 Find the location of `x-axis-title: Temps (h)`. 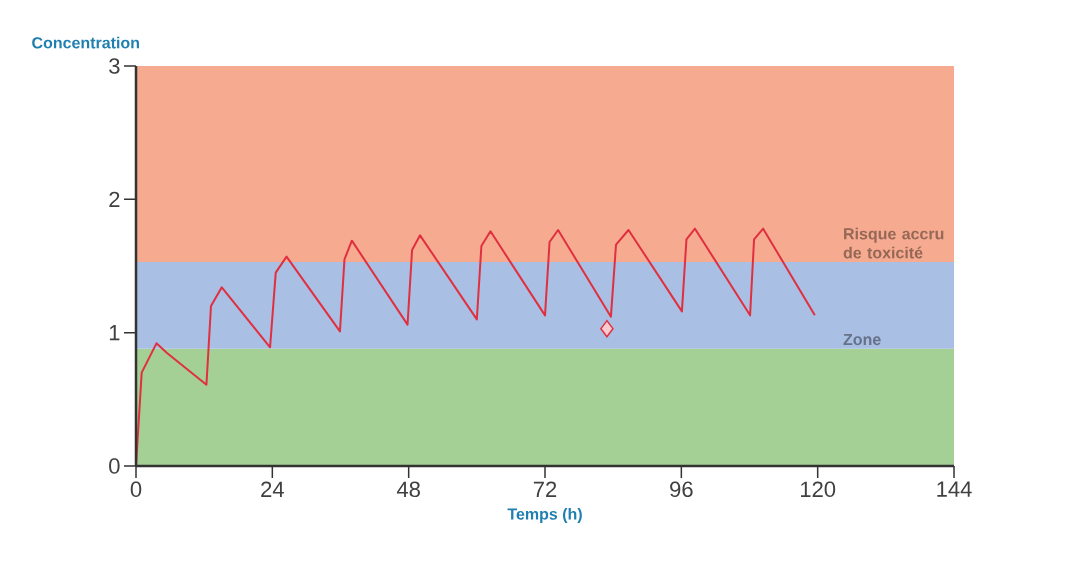

x-axis-title: Temps (h) is located at coordinates (544, 515).